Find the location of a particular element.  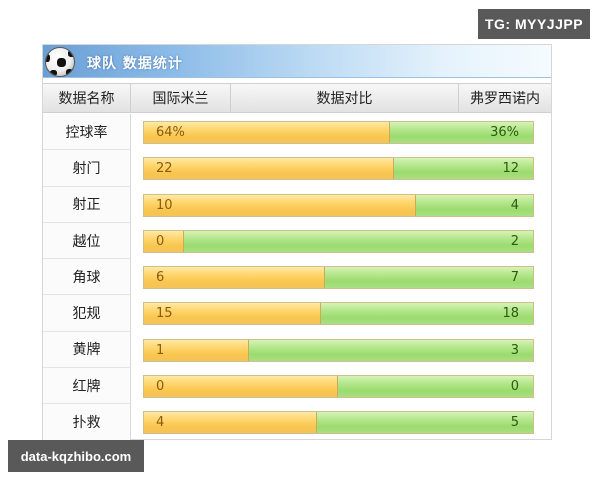

compare-bar: 0 0 is located at coordinates (338, 387).